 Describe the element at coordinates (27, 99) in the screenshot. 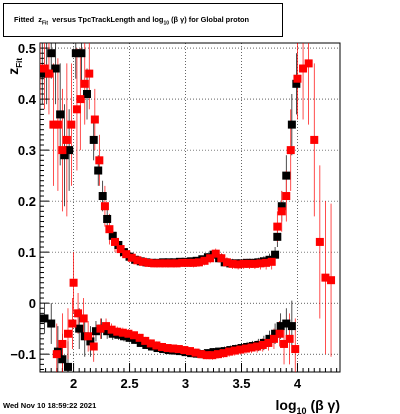

I see `y-tick-label: 0.4` at that location.